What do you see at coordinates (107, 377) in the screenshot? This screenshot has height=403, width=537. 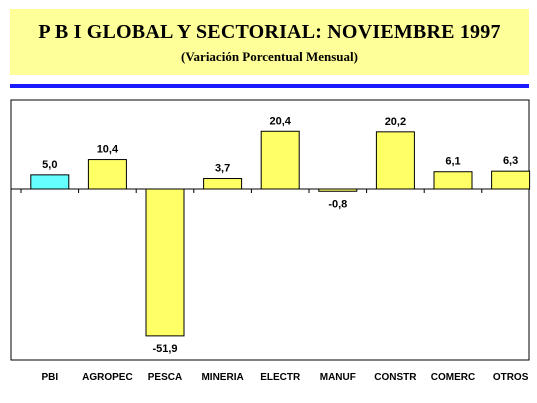 I see `category-label: AGROPEC` at bounding box center [107, 377].